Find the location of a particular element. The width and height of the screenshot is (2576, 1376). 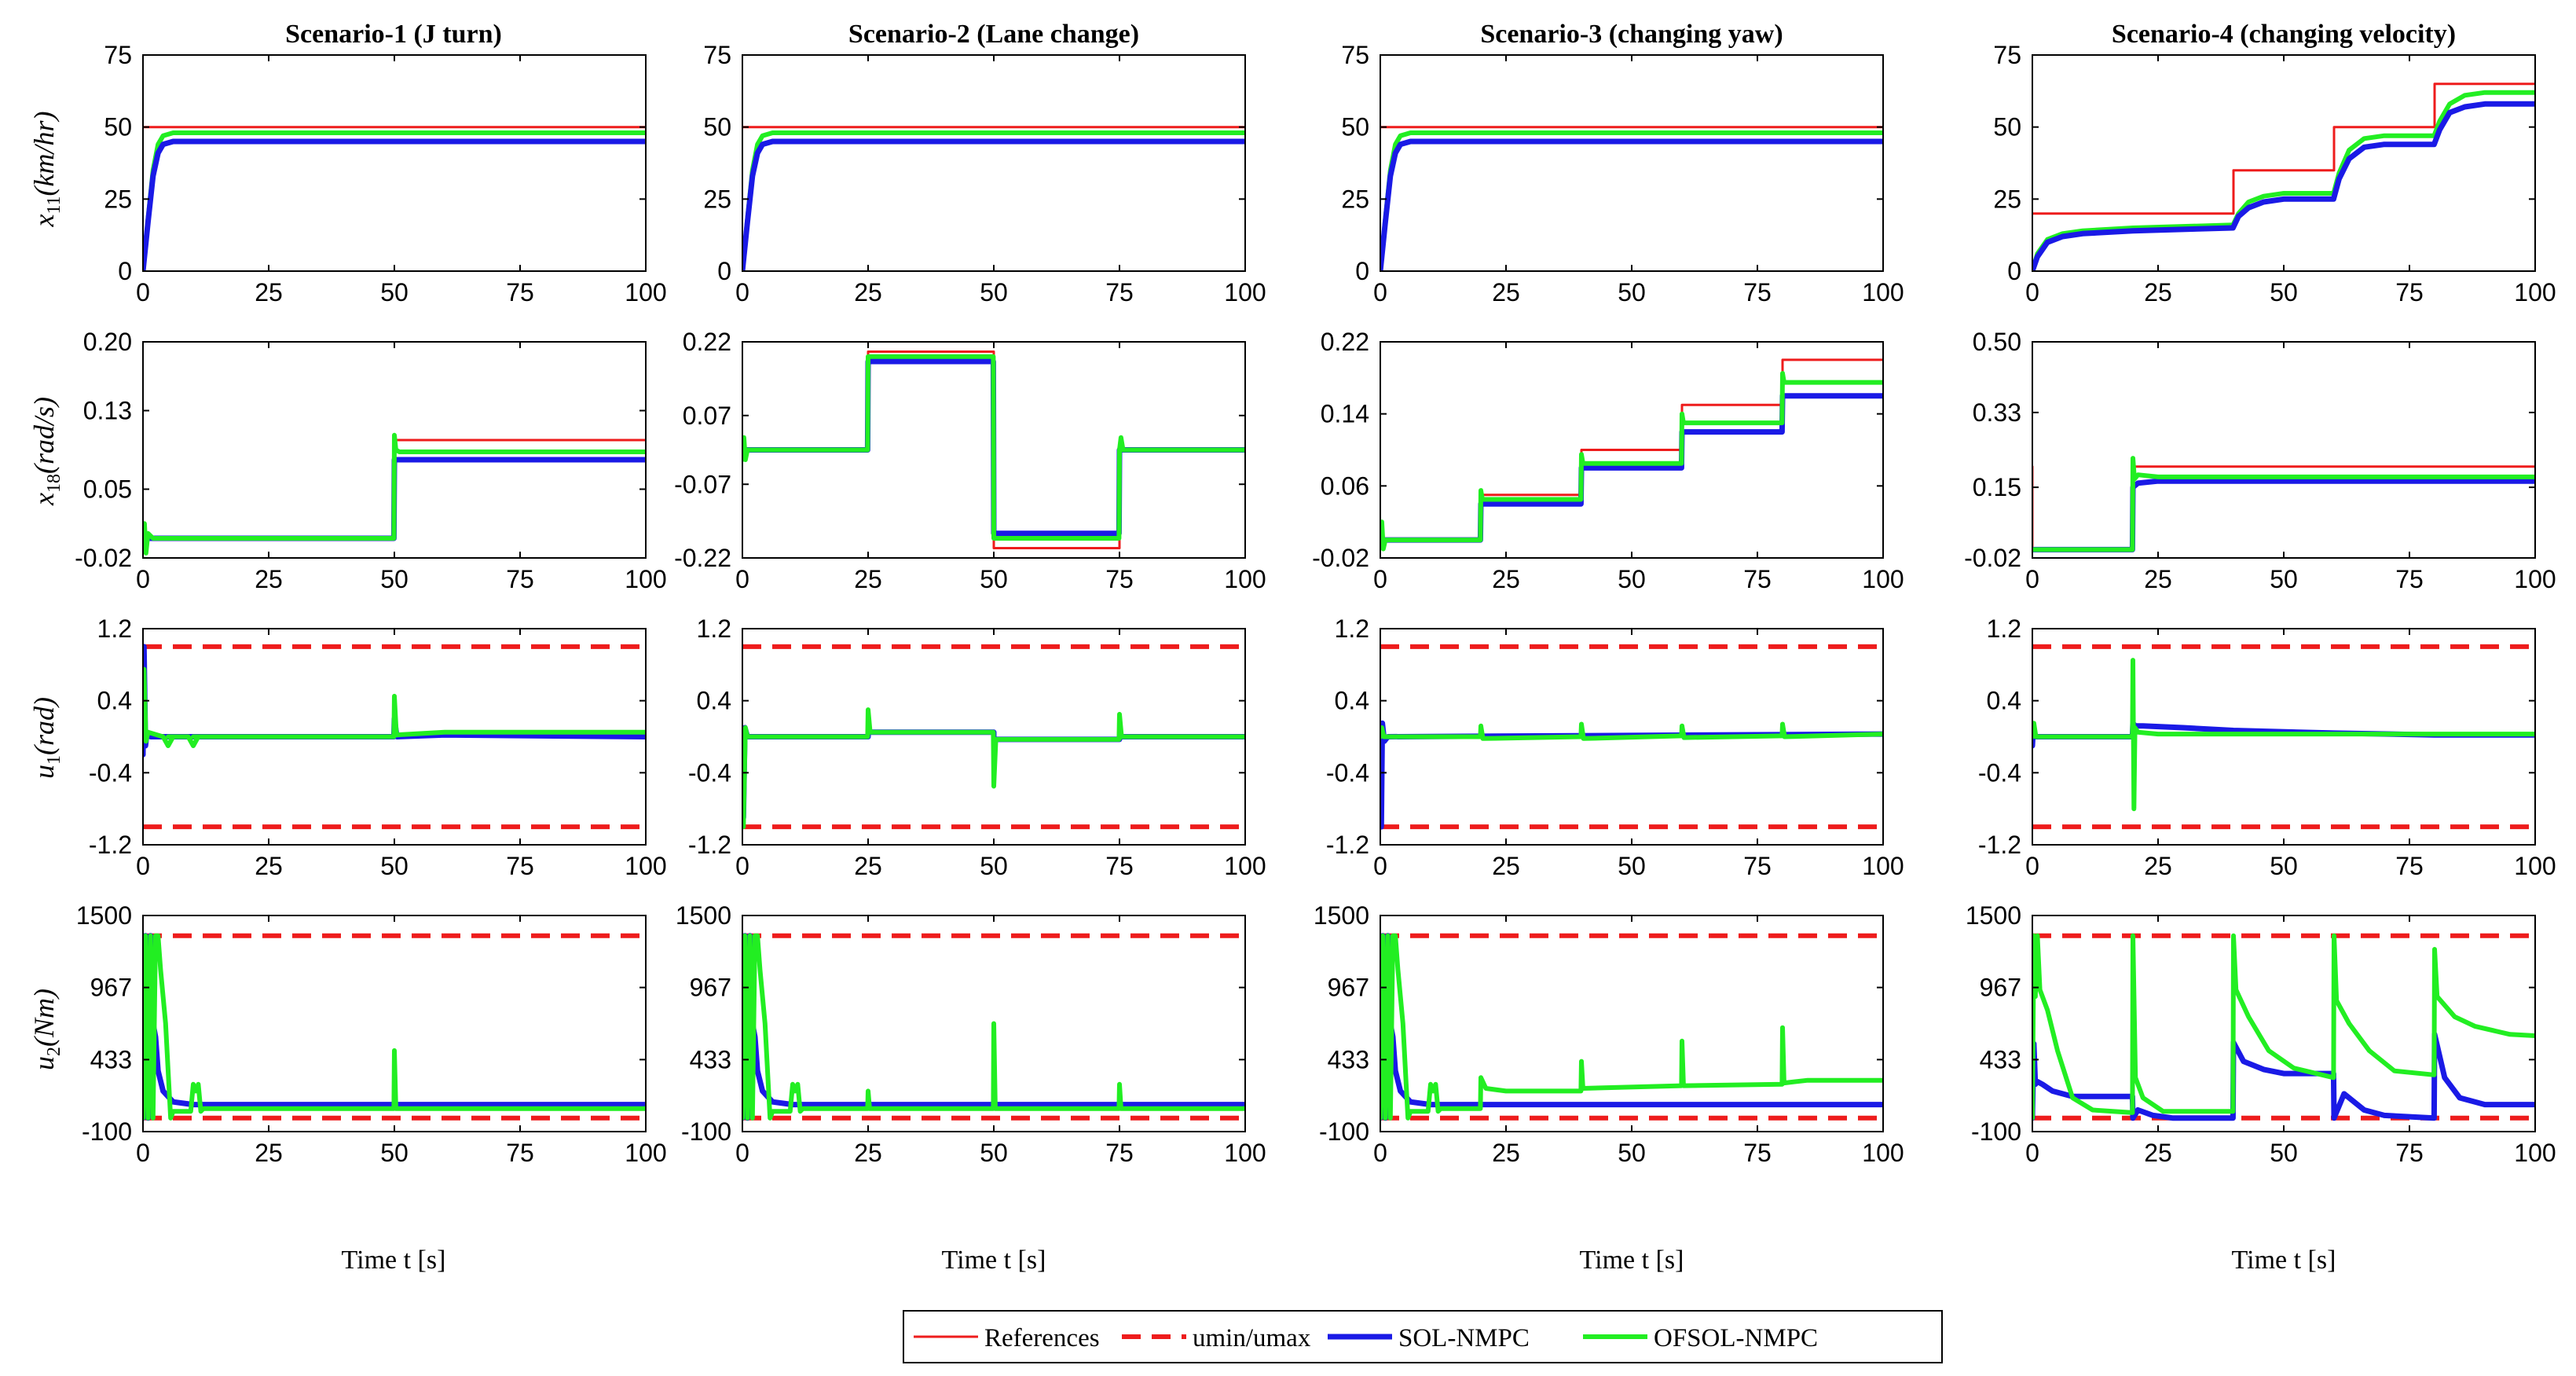

panel-r2-c1: 0 25 50 75 100 -0.02 0.05 0.13 0.20 is located at coordinates (371, 460).